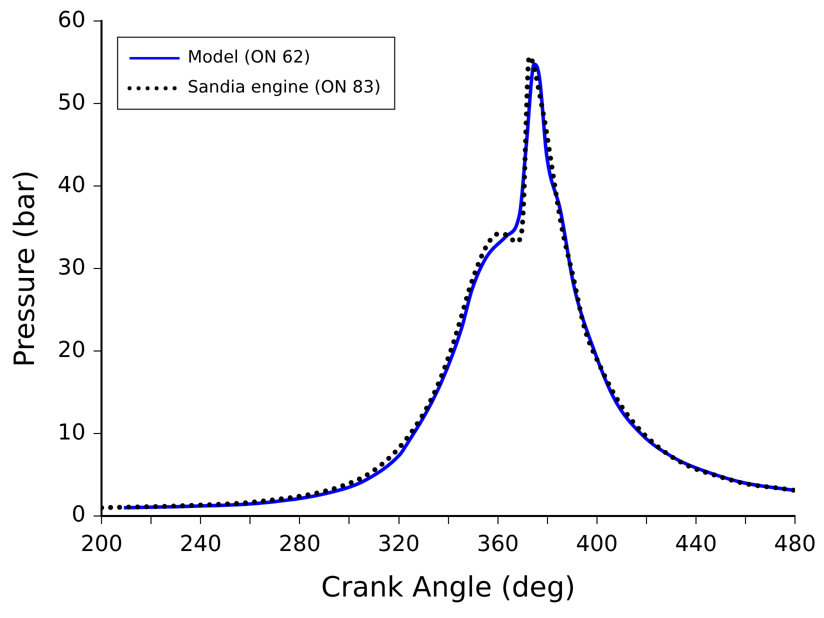 The image size is (824, 618). What do you see at coordinates (72, 433) in the screenshot?
I see `y-tick-label: 10` at bounding box center [72, 433].